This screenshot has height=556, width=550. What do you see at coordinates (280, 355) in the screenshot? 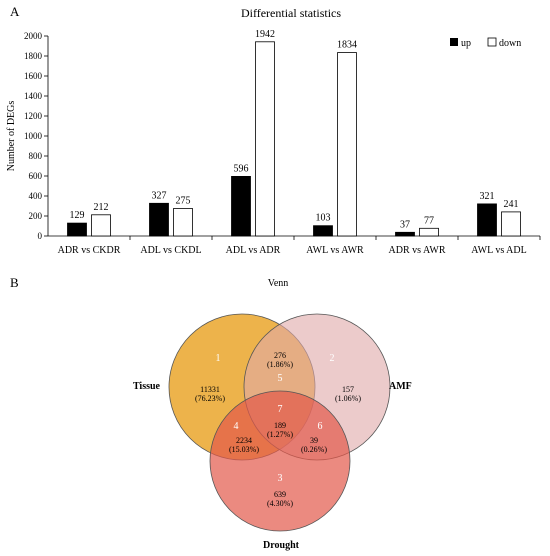
I see `venn-region-count-5: 276` at bounding box center [280, 355].